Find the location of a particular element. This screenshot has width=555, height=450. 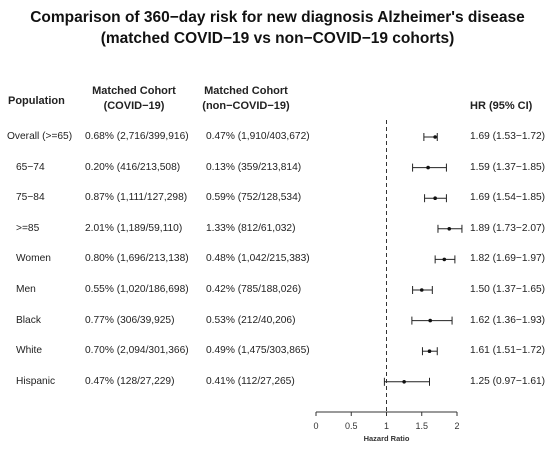

population-label: Overall (>=65) is located at coordinates (40, 136).